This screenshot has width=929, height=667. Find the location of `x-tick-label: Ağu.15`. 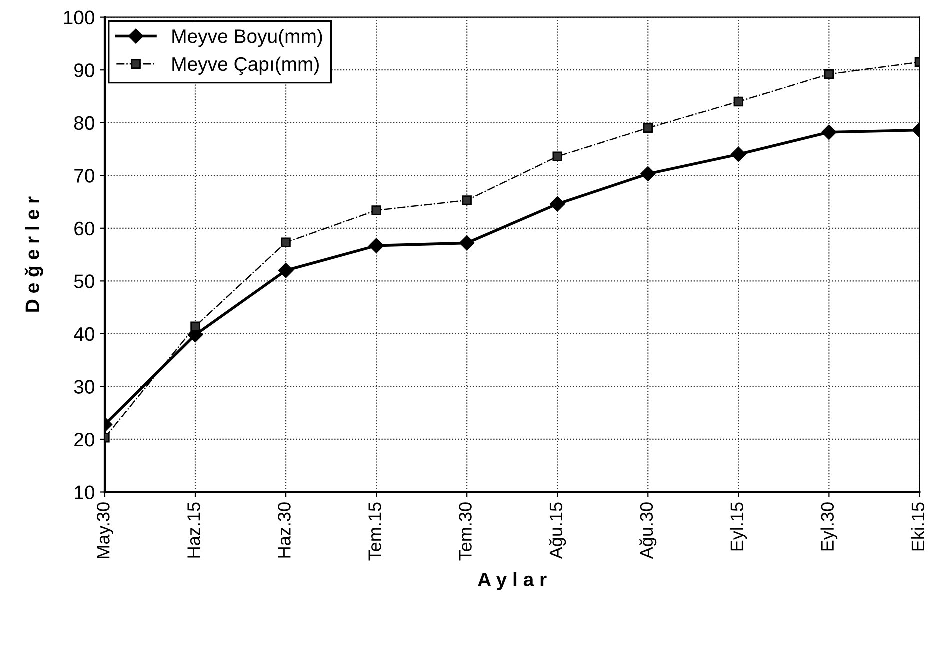

x-tick-label: Ağu.15 is located at coordinates (557, 531).